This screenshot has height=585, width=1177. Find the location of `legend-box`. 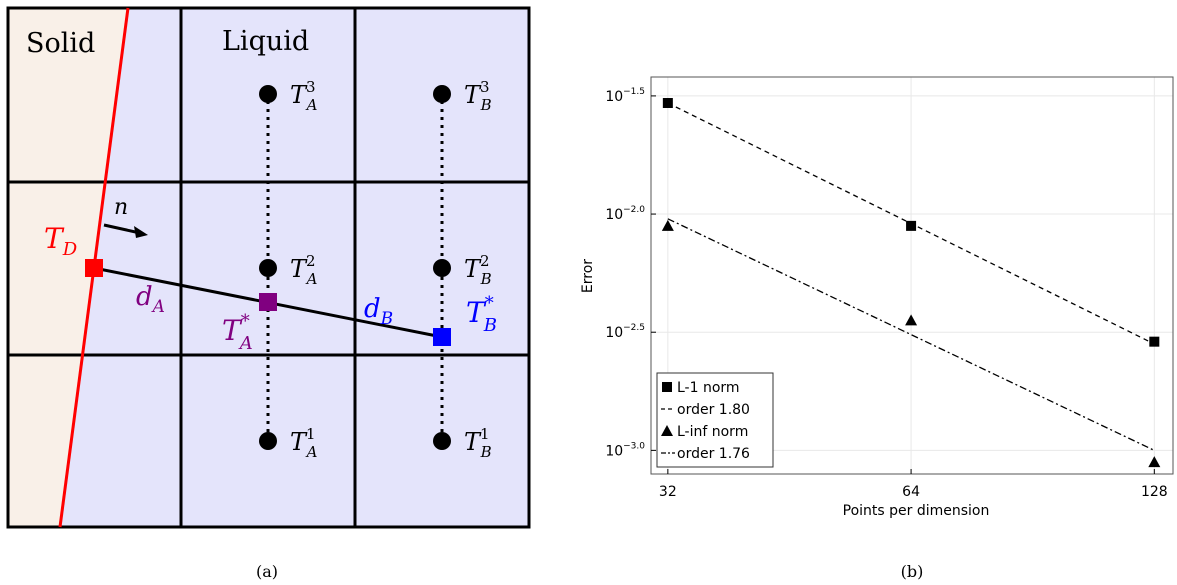

legend-box is located at coordinates (715, 420).